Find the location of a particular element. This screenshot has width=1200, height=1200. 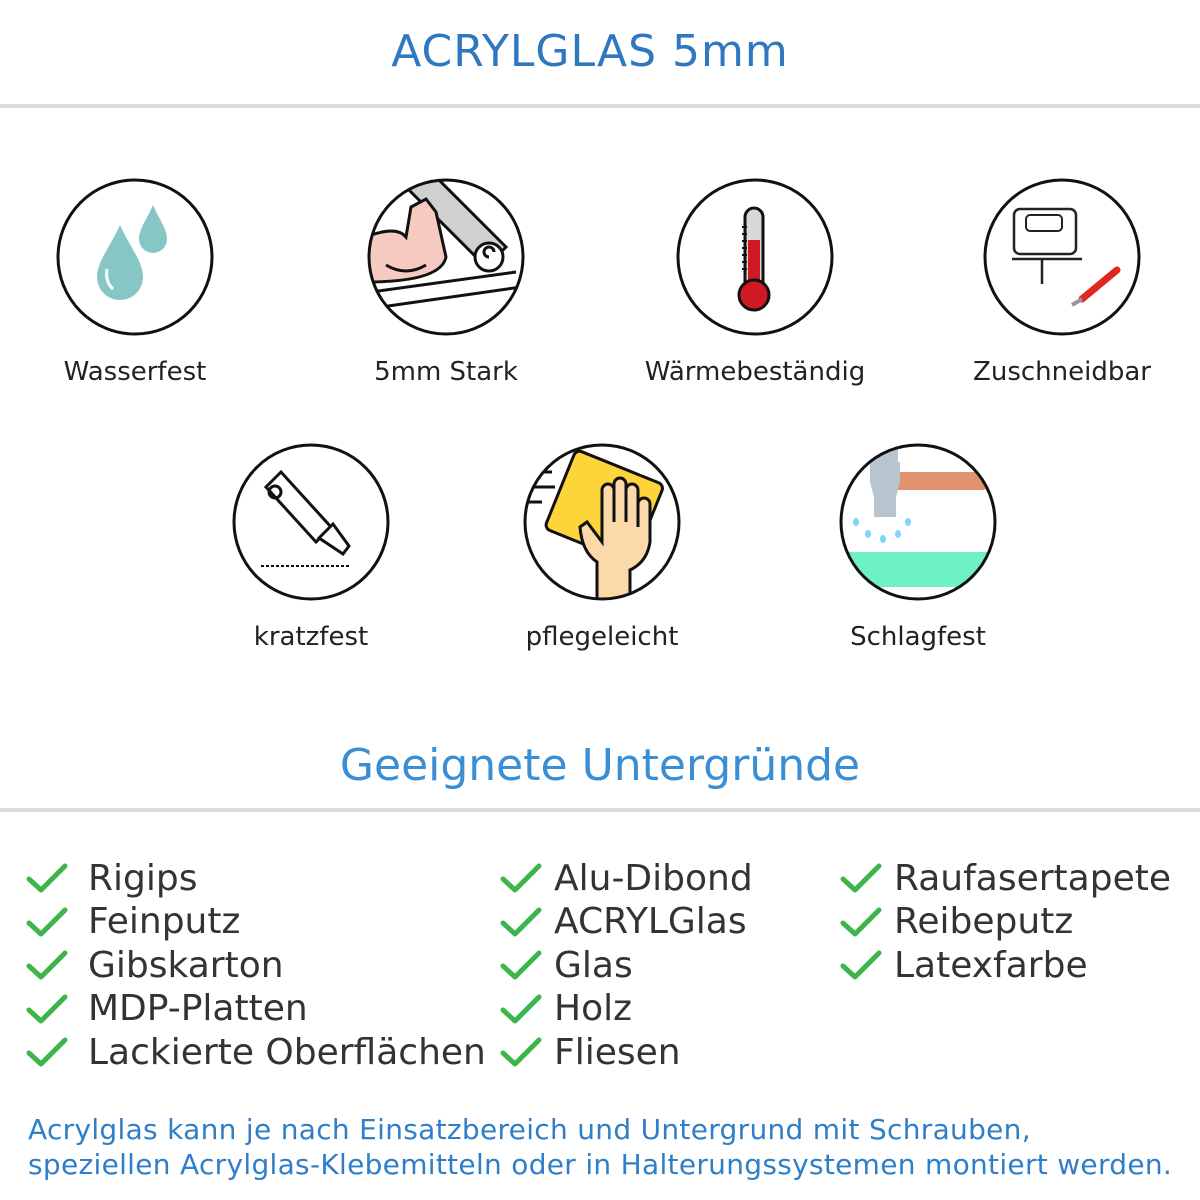

feature-label: Wärmebeständig is located at coordinates (755, 372).